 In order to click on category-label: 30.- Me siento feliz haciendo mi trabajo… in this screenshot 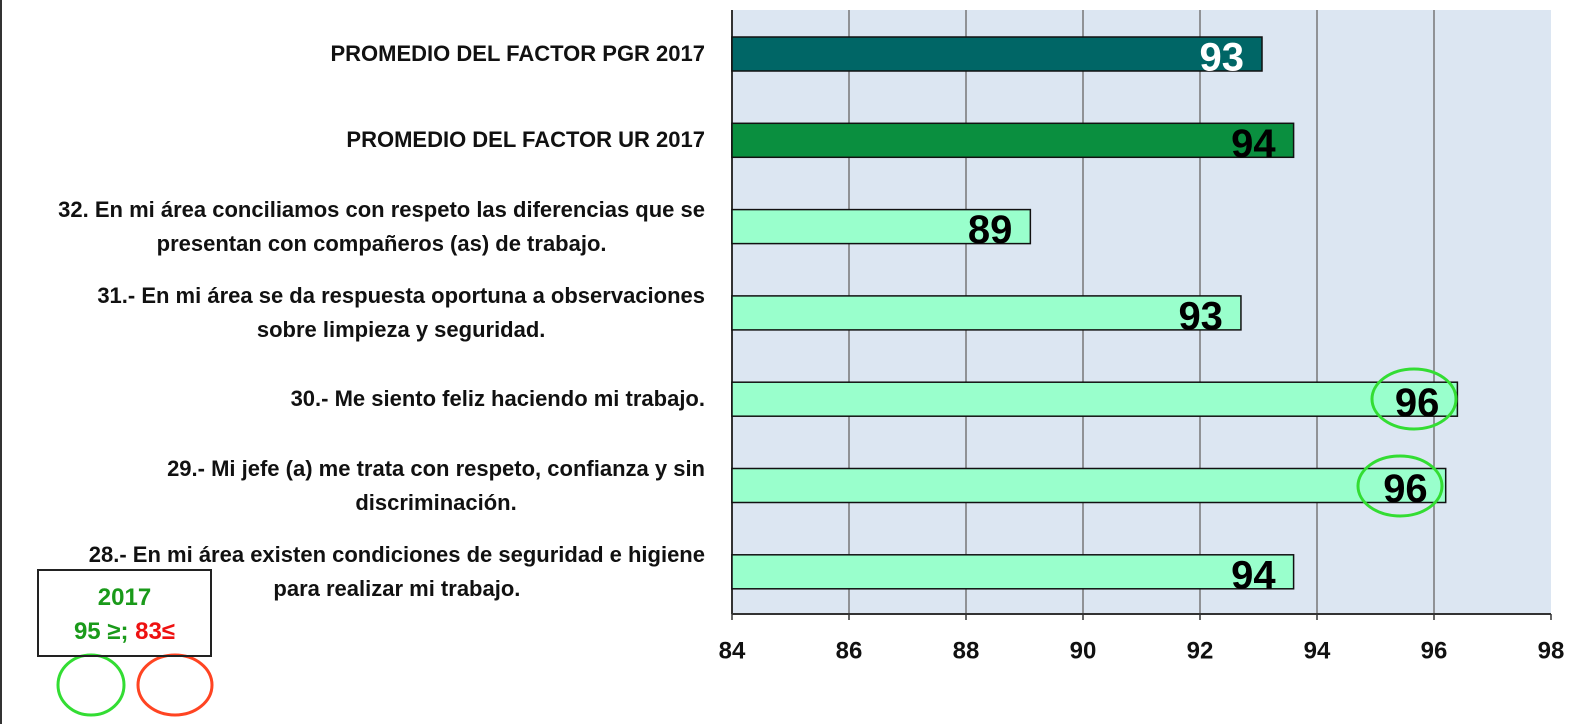, I will do `click(497, 399)`.